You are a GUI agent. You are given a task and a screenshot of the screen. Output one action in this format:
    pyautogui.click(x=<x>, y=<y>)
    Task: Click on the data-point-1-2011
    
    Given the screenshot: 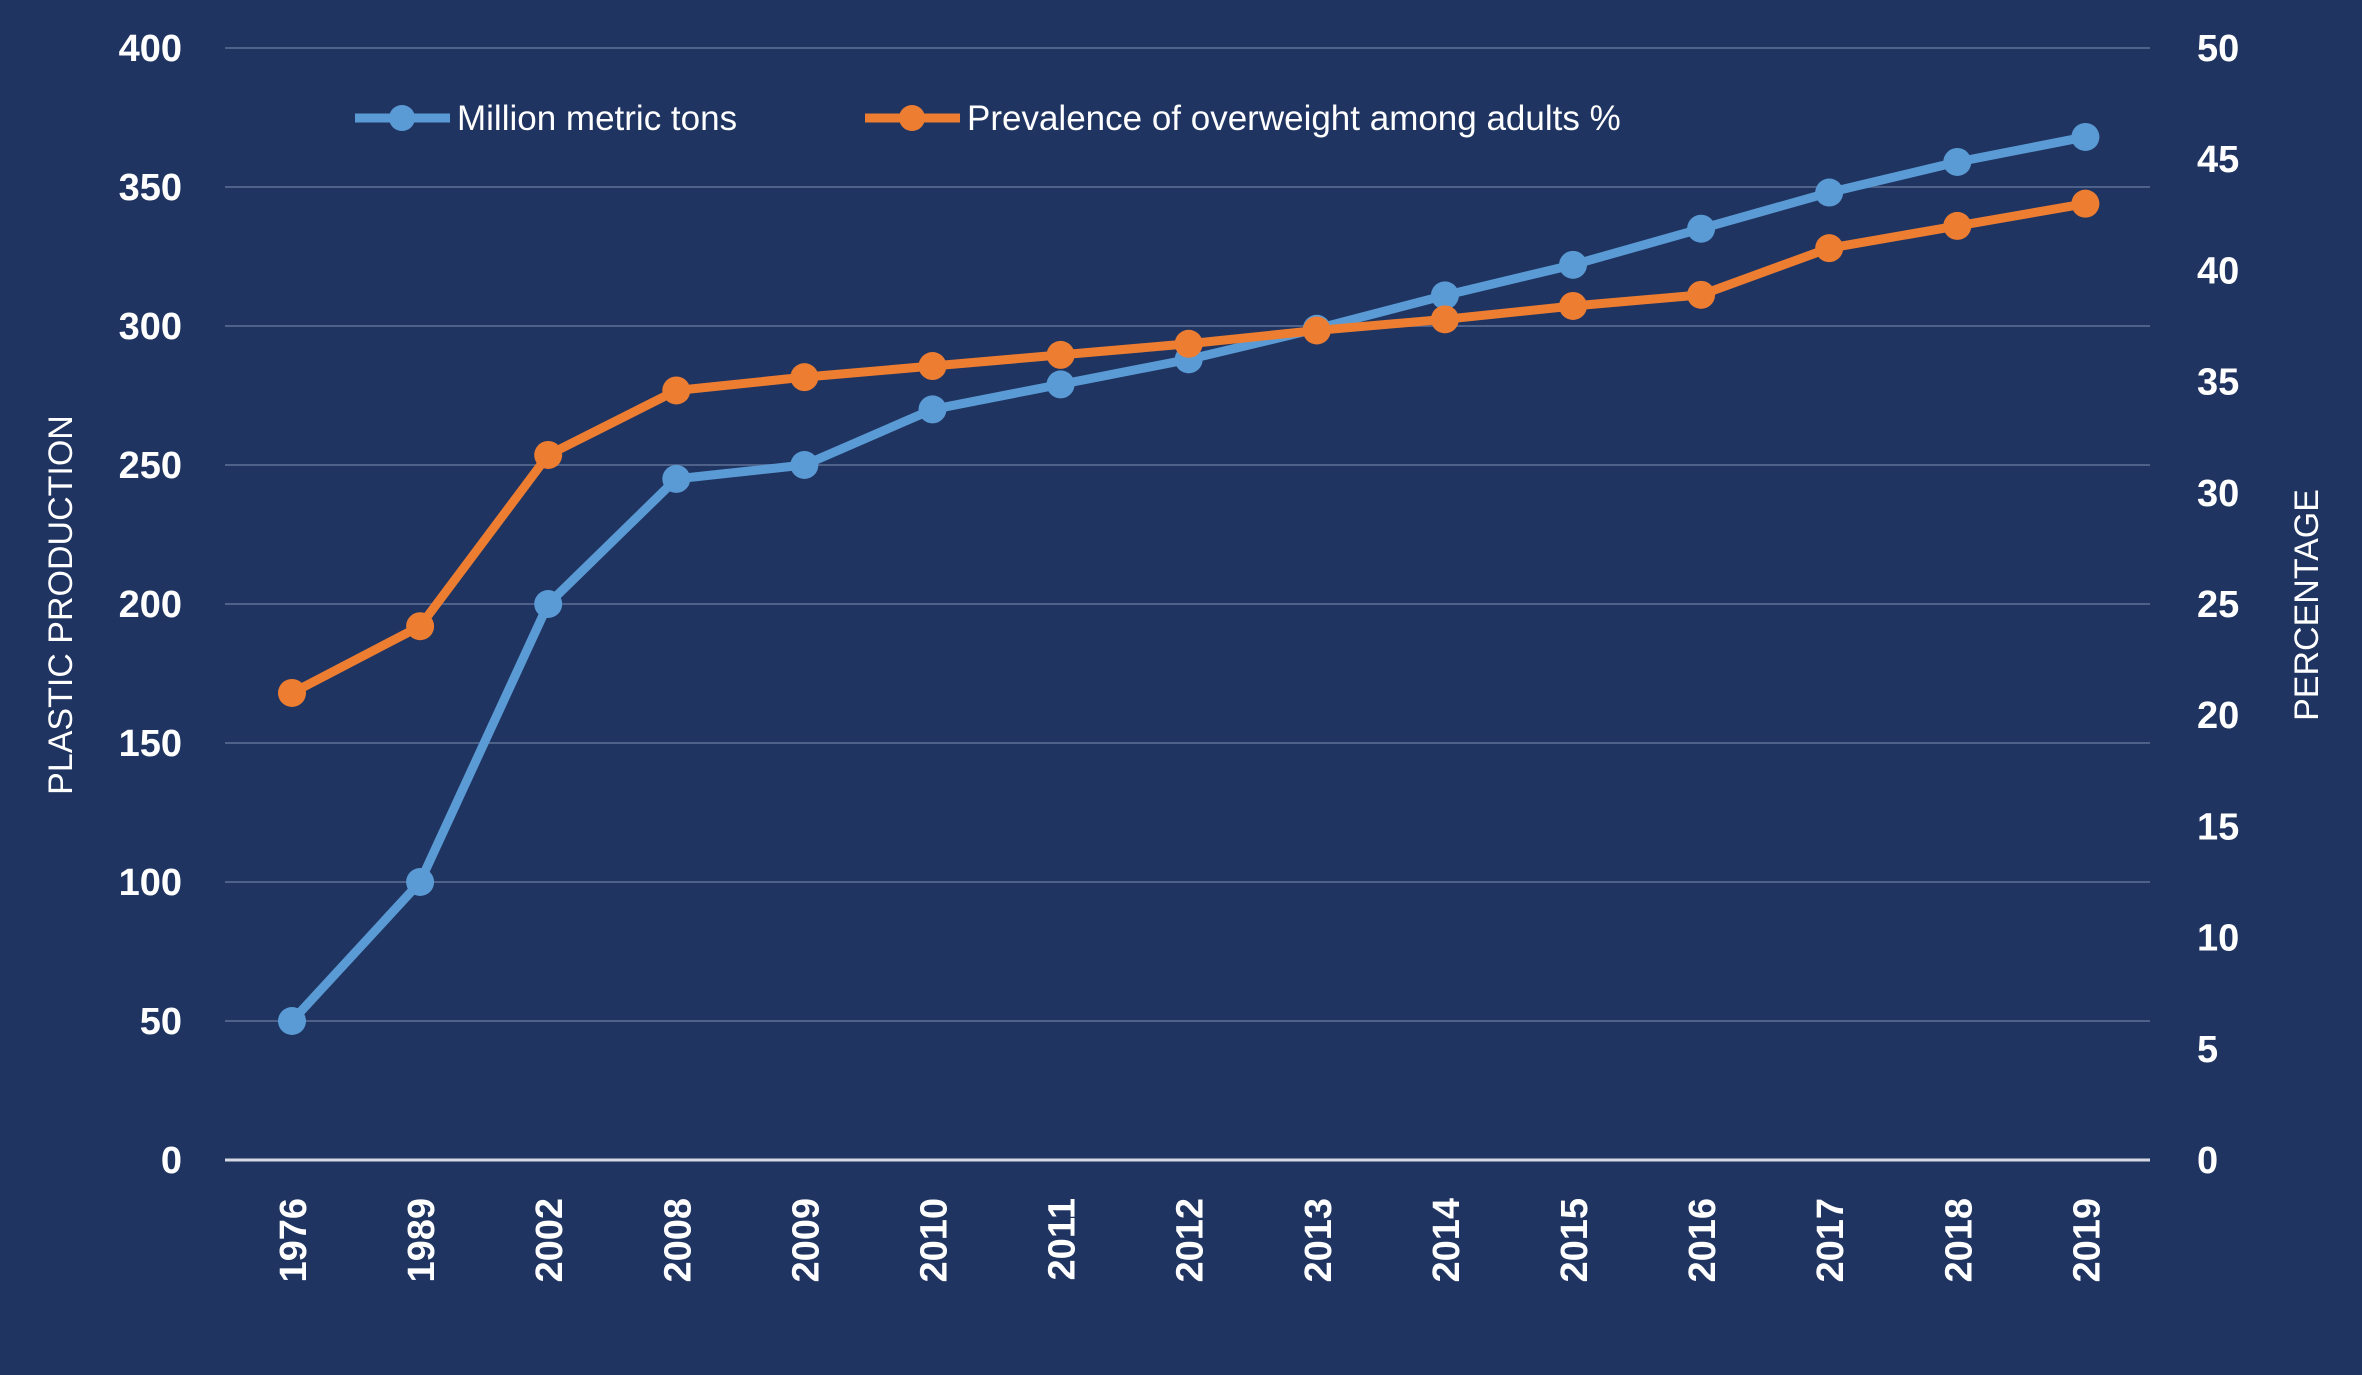 What is the action you would take?
    pyautogui.click(x=1060, y=354)
    